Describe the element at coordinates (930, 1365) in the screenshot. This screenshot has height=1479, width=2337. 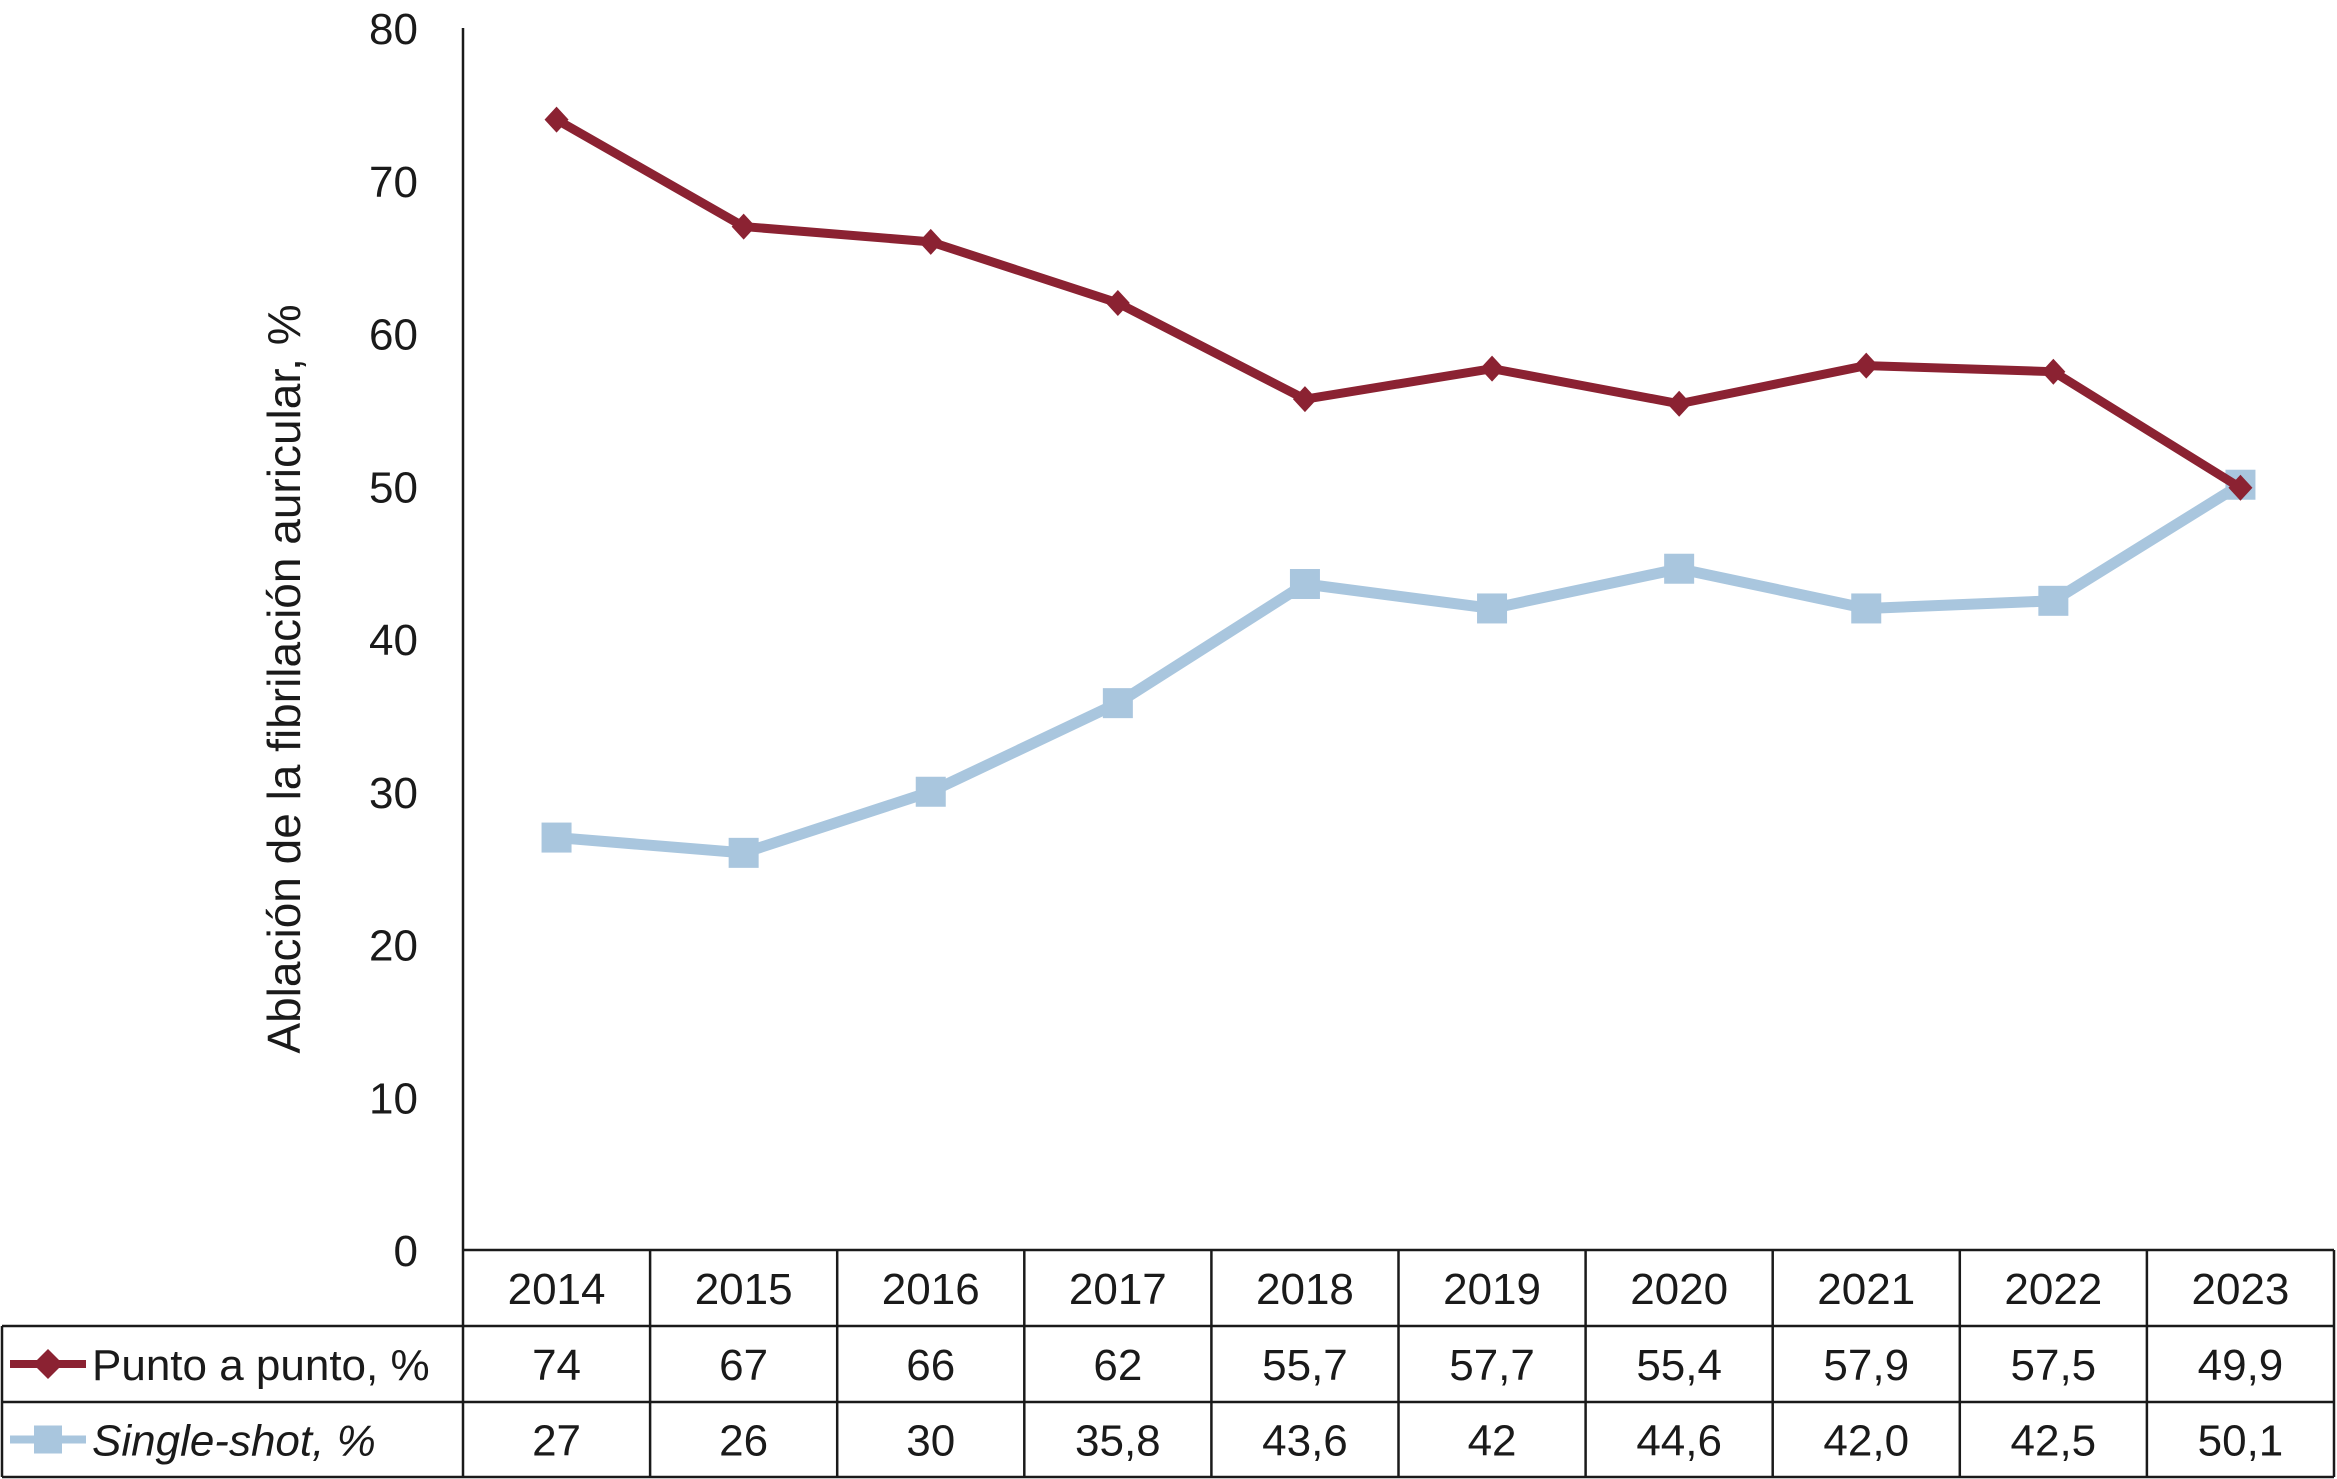
I see `table-cell-value: 66` at that location.